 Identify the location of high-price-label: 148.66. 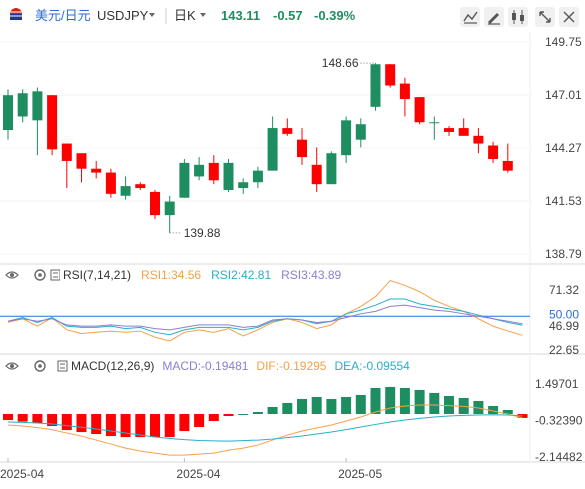
(340, 63).